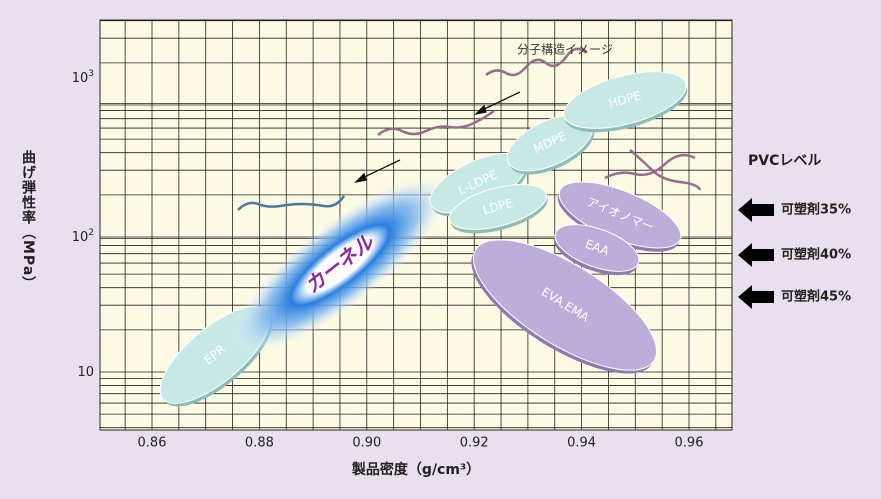 The image size is (881, 499). What do you see at coordinates (437, 137) in the screenshot?
I see `molecule-arrows` at bounding box center [437, 137].